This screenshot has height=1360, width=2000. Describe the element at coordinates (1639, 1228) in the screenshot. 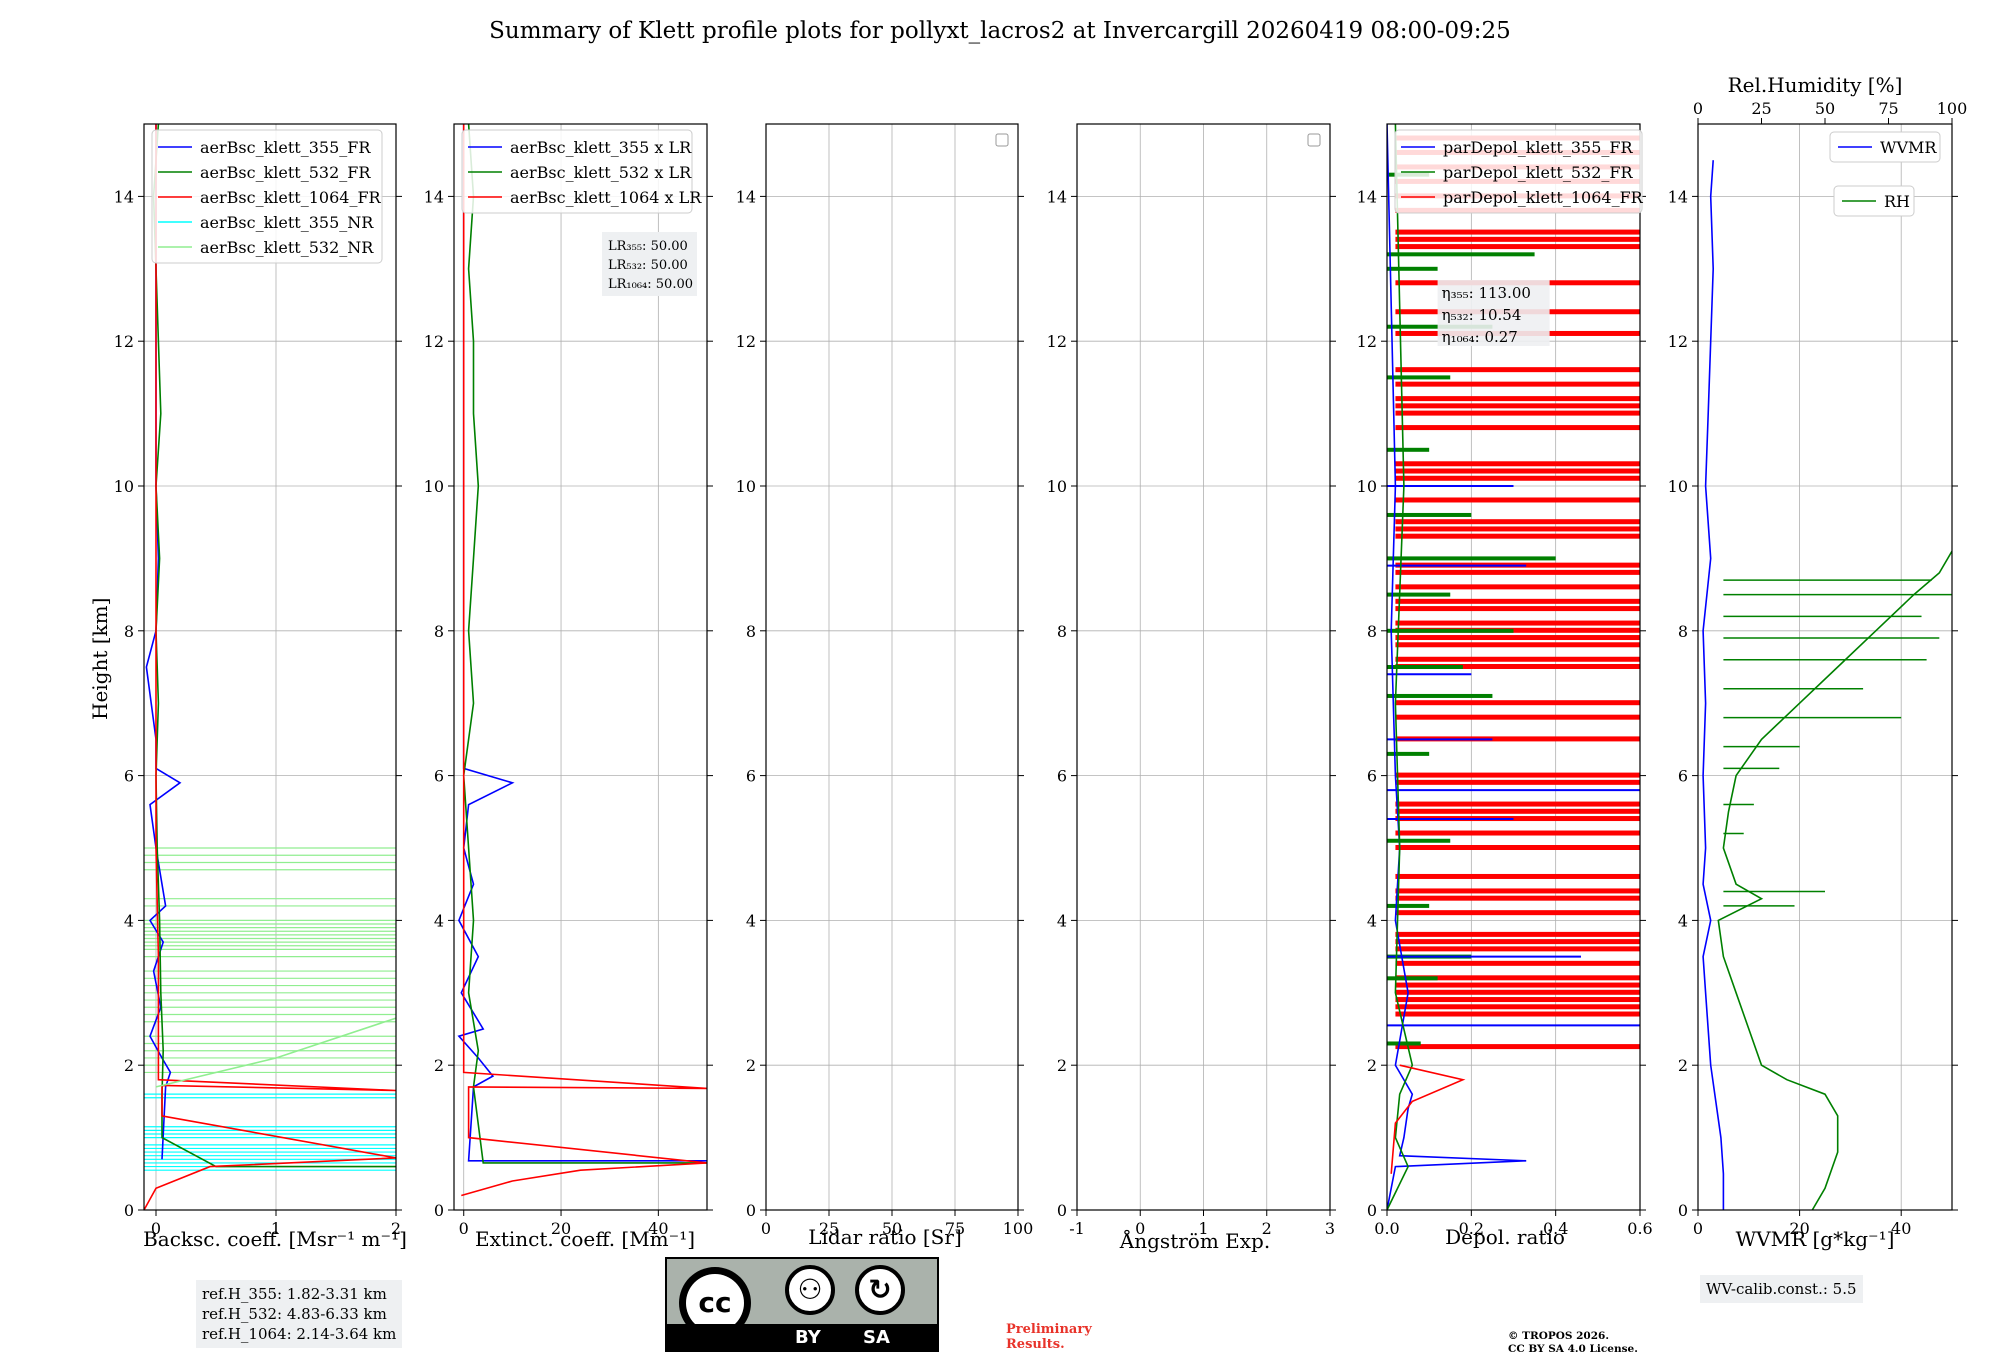

I see `x-tick-label: 0.6` at that location.